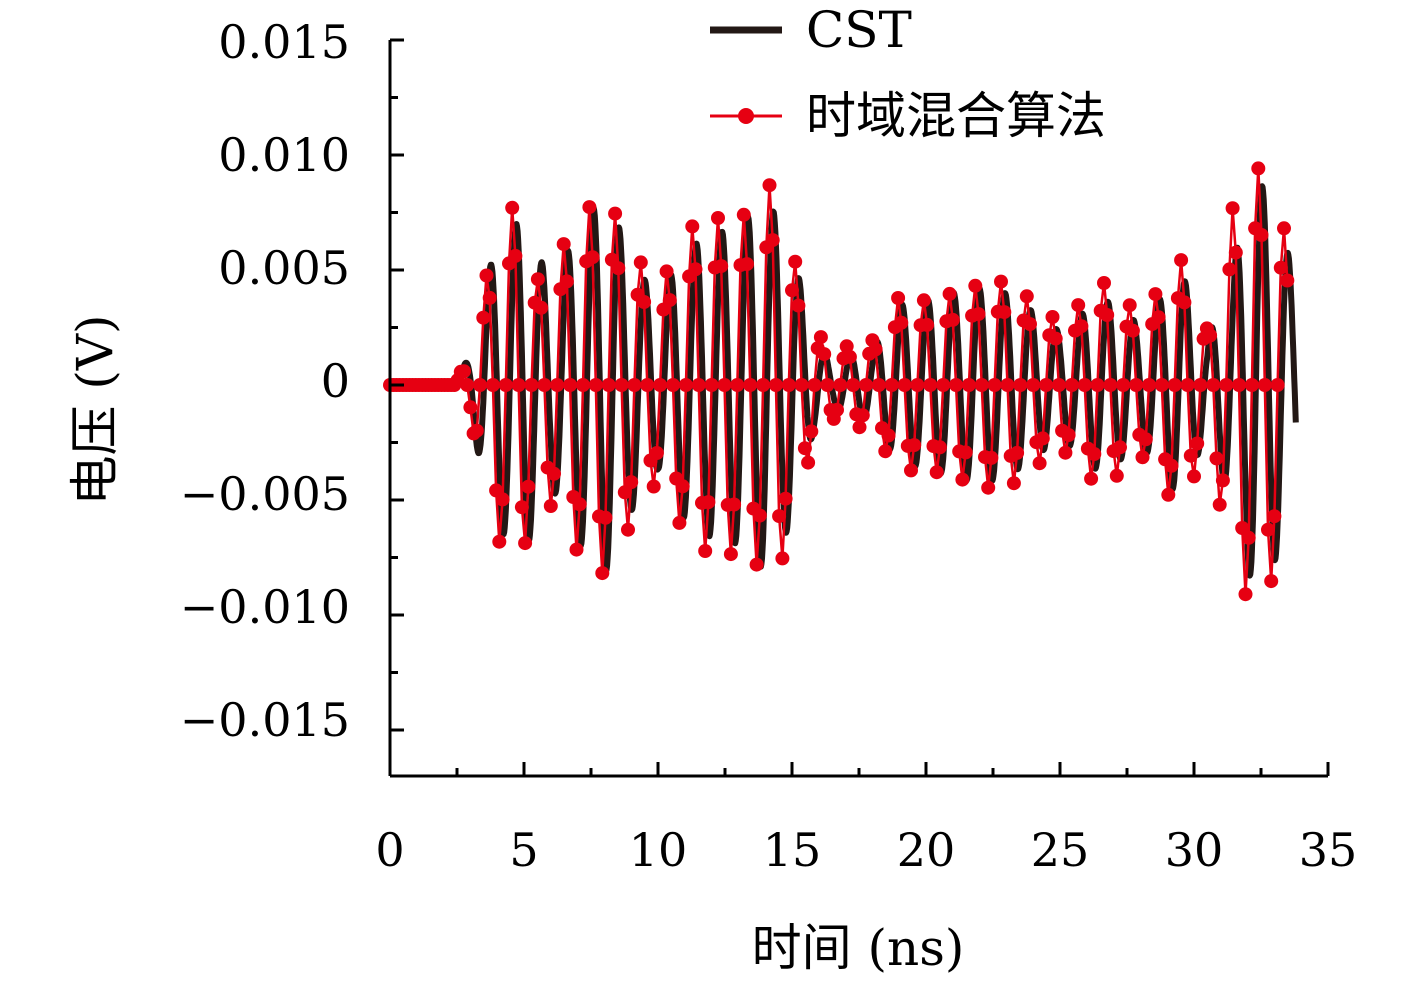 Image resolution: width=1417 pixels, height=992 pixels. I want to click on x-axis-title: 时间 (ns), so click(858, 948).